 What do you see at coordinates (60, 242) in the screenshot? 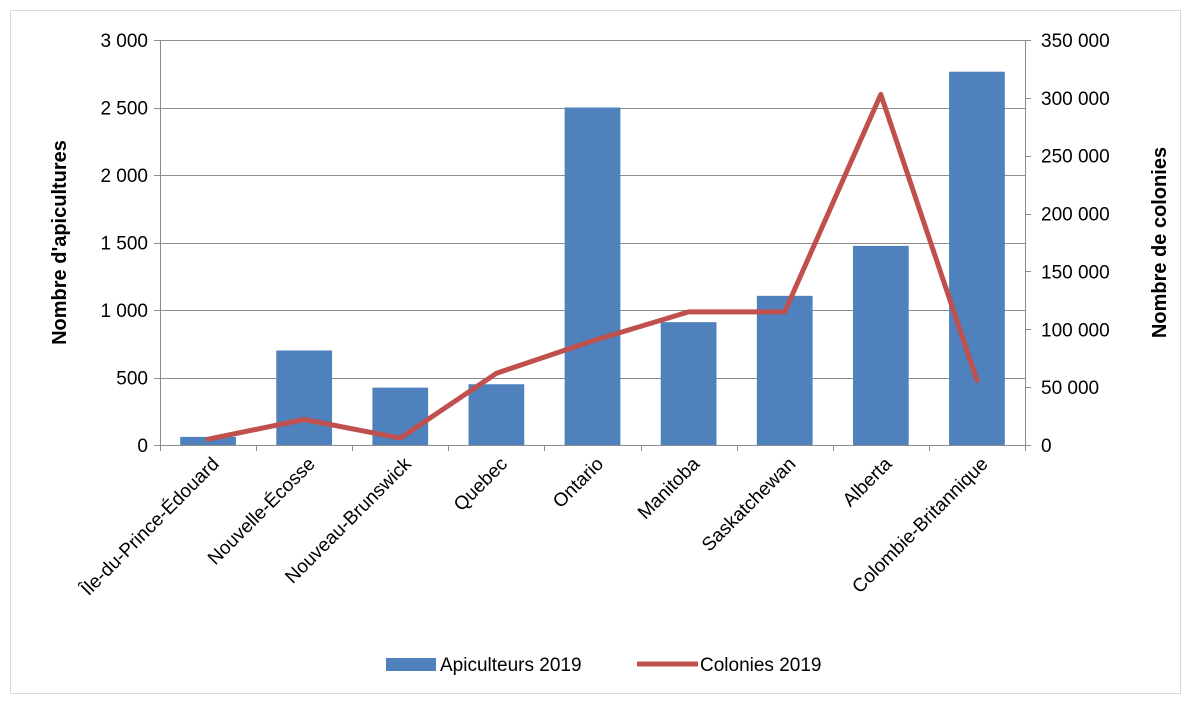
I see `y-axis-title: Nombre d'apicultures` at bounding box center [60, 242].